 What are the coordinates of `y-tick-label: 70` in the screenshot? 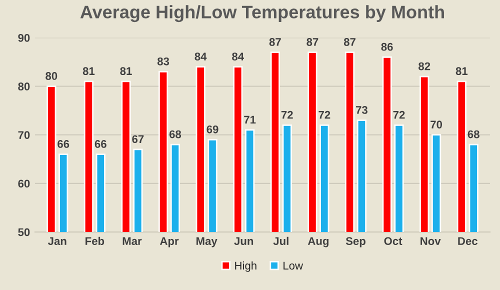 It's located at (24, 135).